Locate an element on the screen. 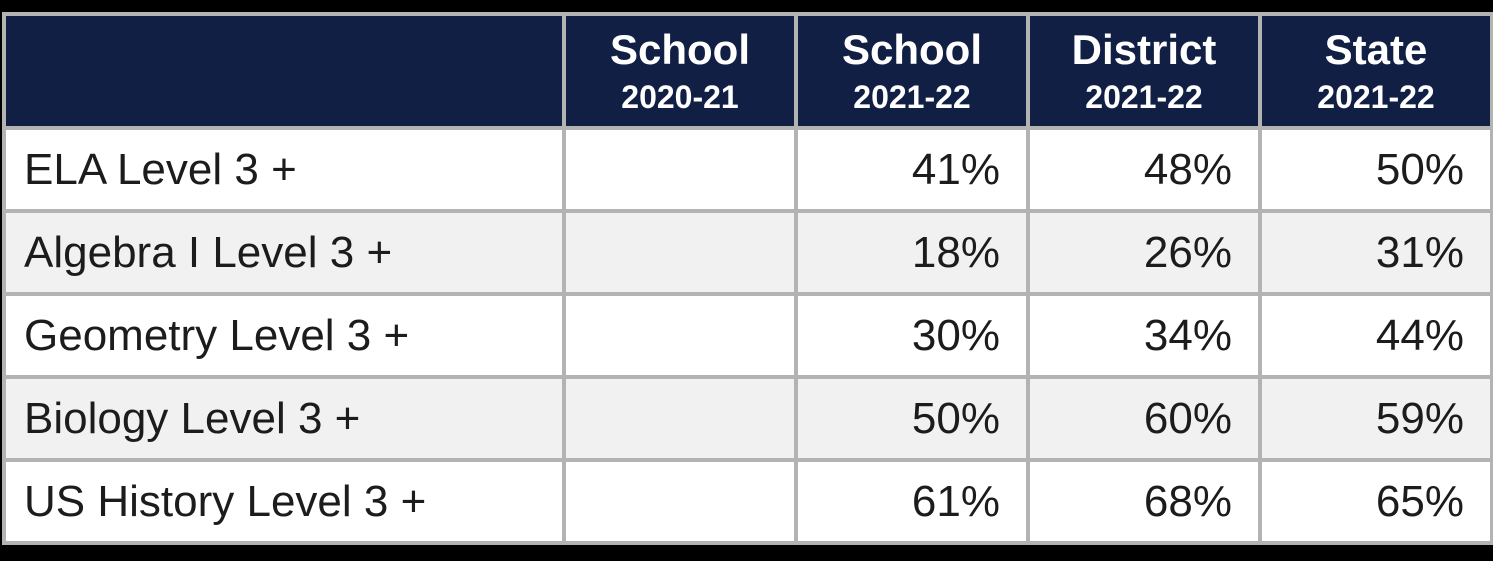 The height and width of the screenshot is (561, 1493). value-cell-state-2021-22: 44% is located at coordinates (1375, 335).